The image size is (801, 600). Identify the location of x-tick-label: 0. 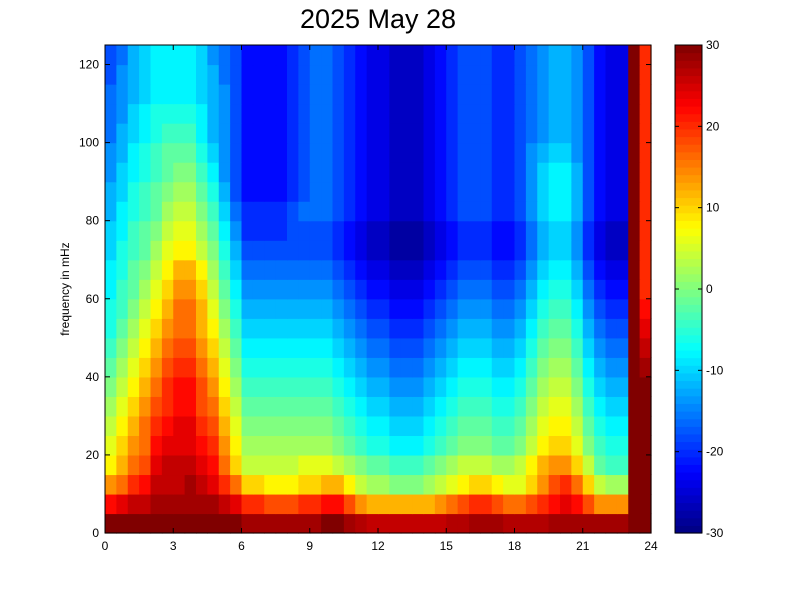
(105, 546).